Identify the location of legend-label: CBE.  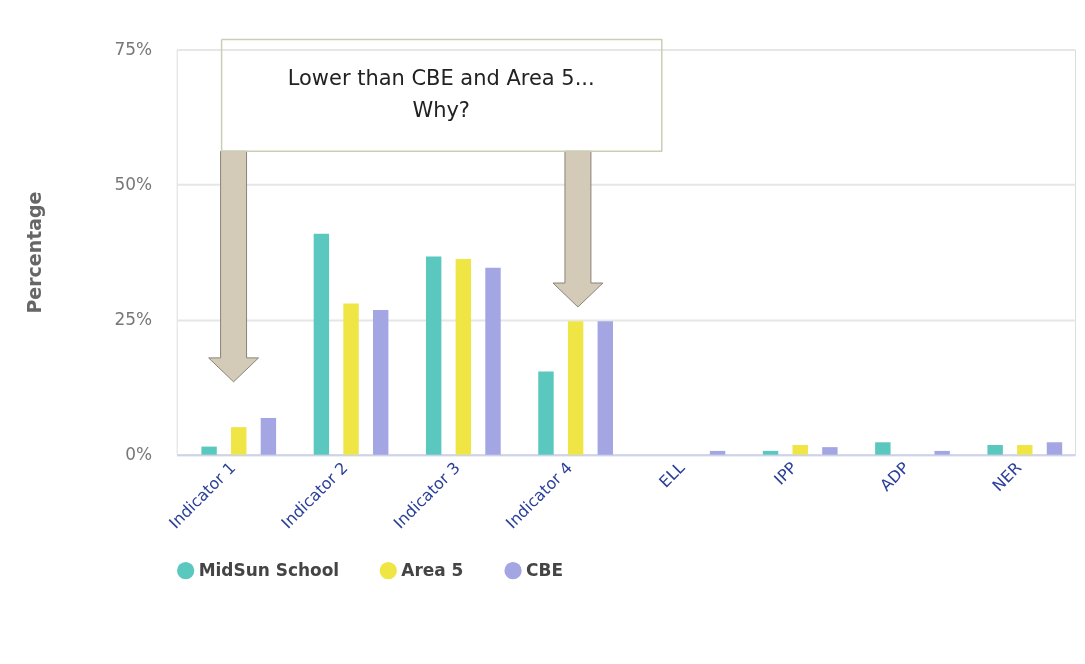
(544, 569).